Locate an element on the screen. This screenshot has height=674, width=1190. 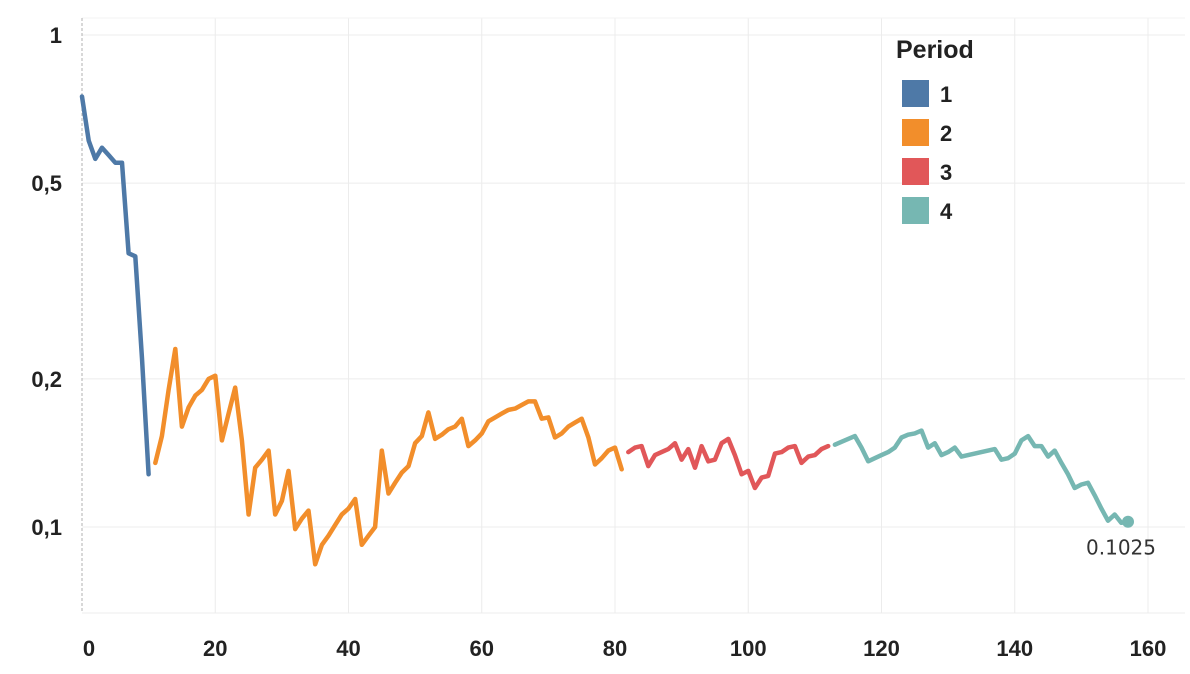
x-tick-label: 20 is located at coordinates (215, 648).